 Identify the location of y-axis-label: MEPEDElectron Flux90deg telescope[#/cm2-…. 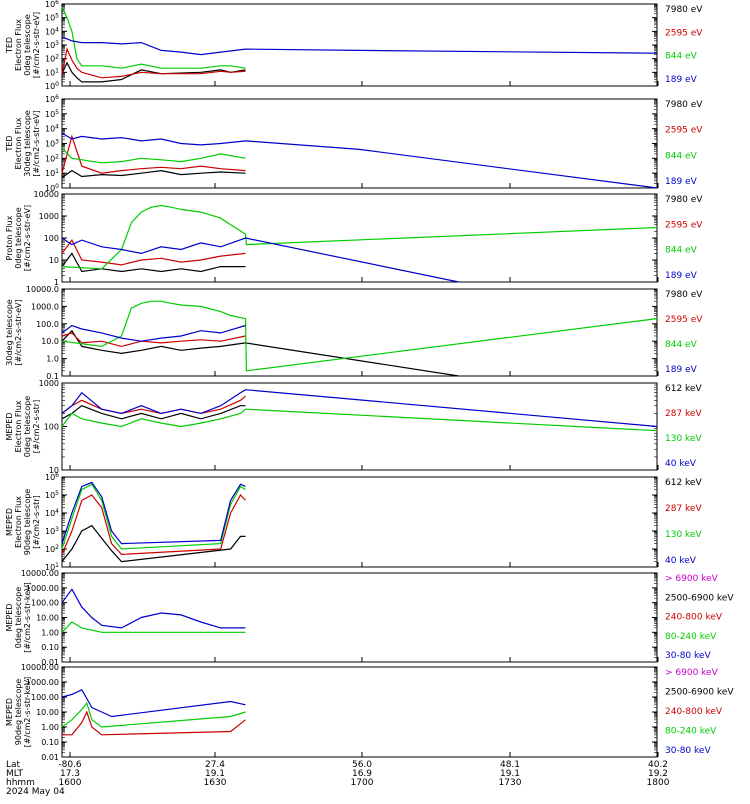
(23, 522).